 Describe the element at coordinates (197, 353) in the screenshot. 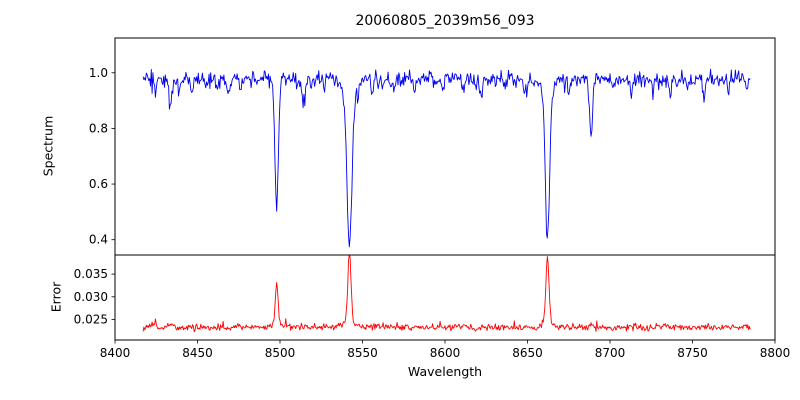

I see `x-tick-label: 8450` at that location.